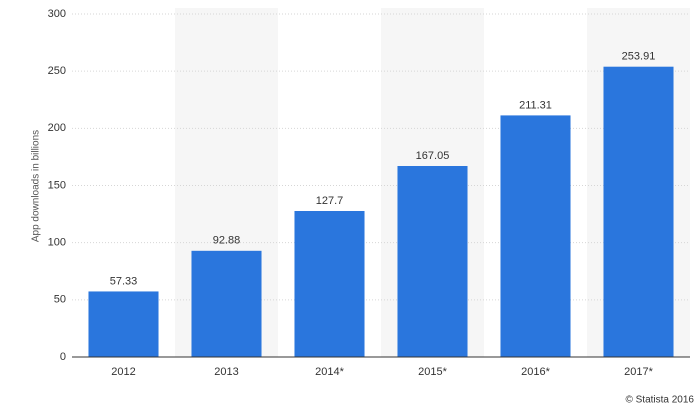  I want to click on y-tick-label: 200, so click(57, 128).